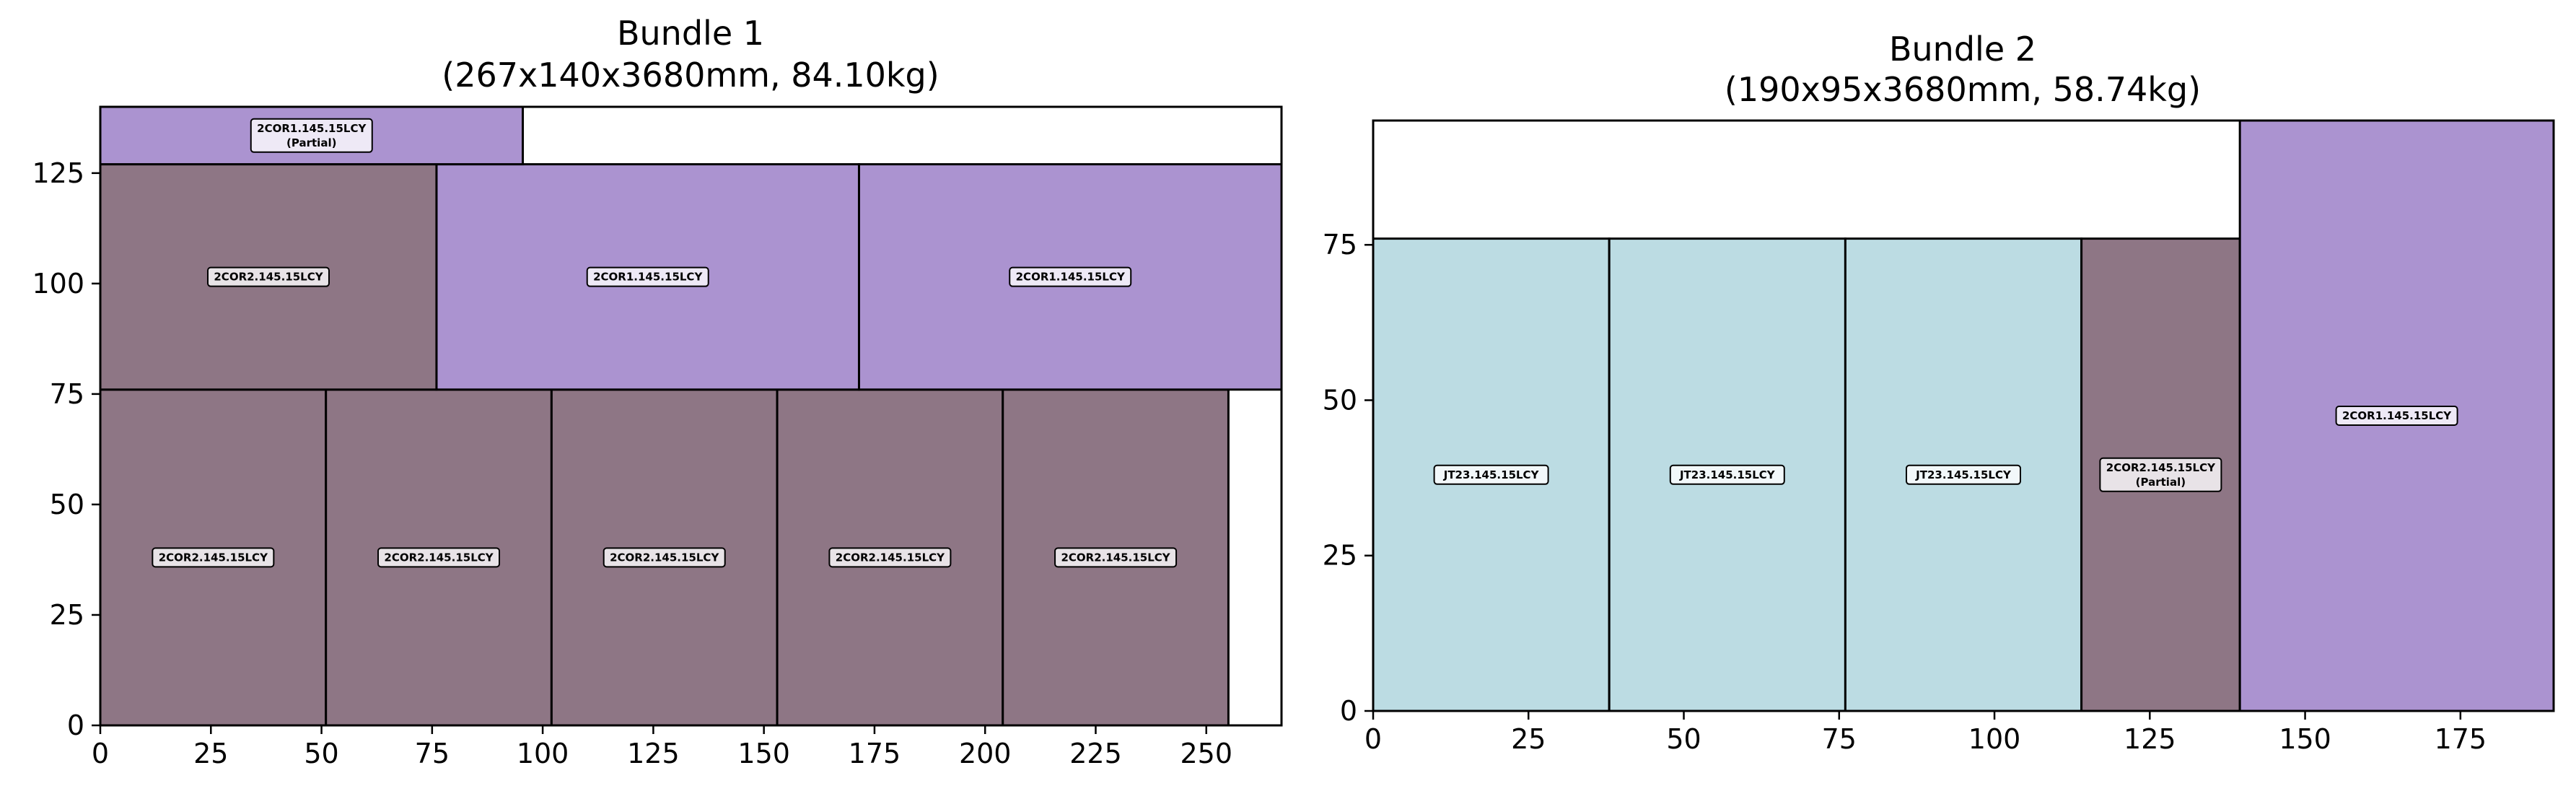 The image size is (2576, 799). What do you see at coordinates (58, 173) in the screenshot?
I see `y-tick-label: 125` at bounding box center [58, 173].